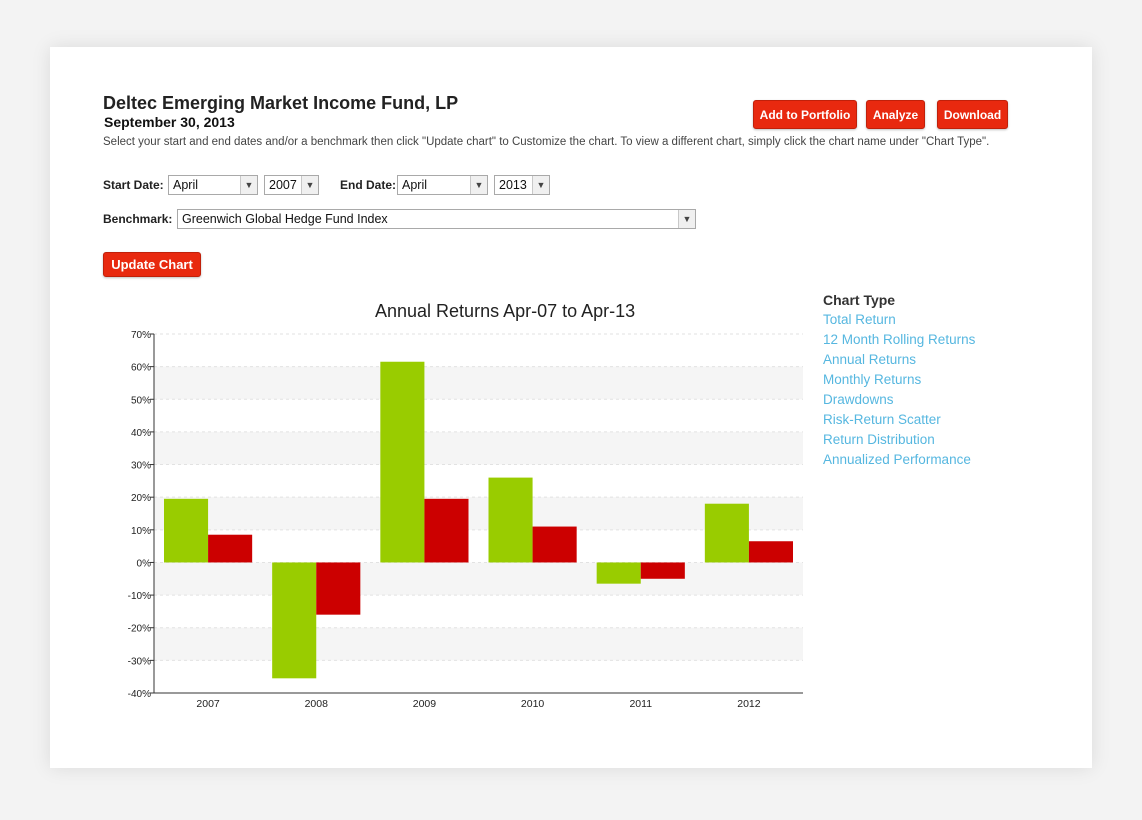  What do you see at coordinates (505, 311) in the screenshot?
I see `chart-title: Annual Returns Apr-07 to Apr-13` at bounding box center [505, 311].